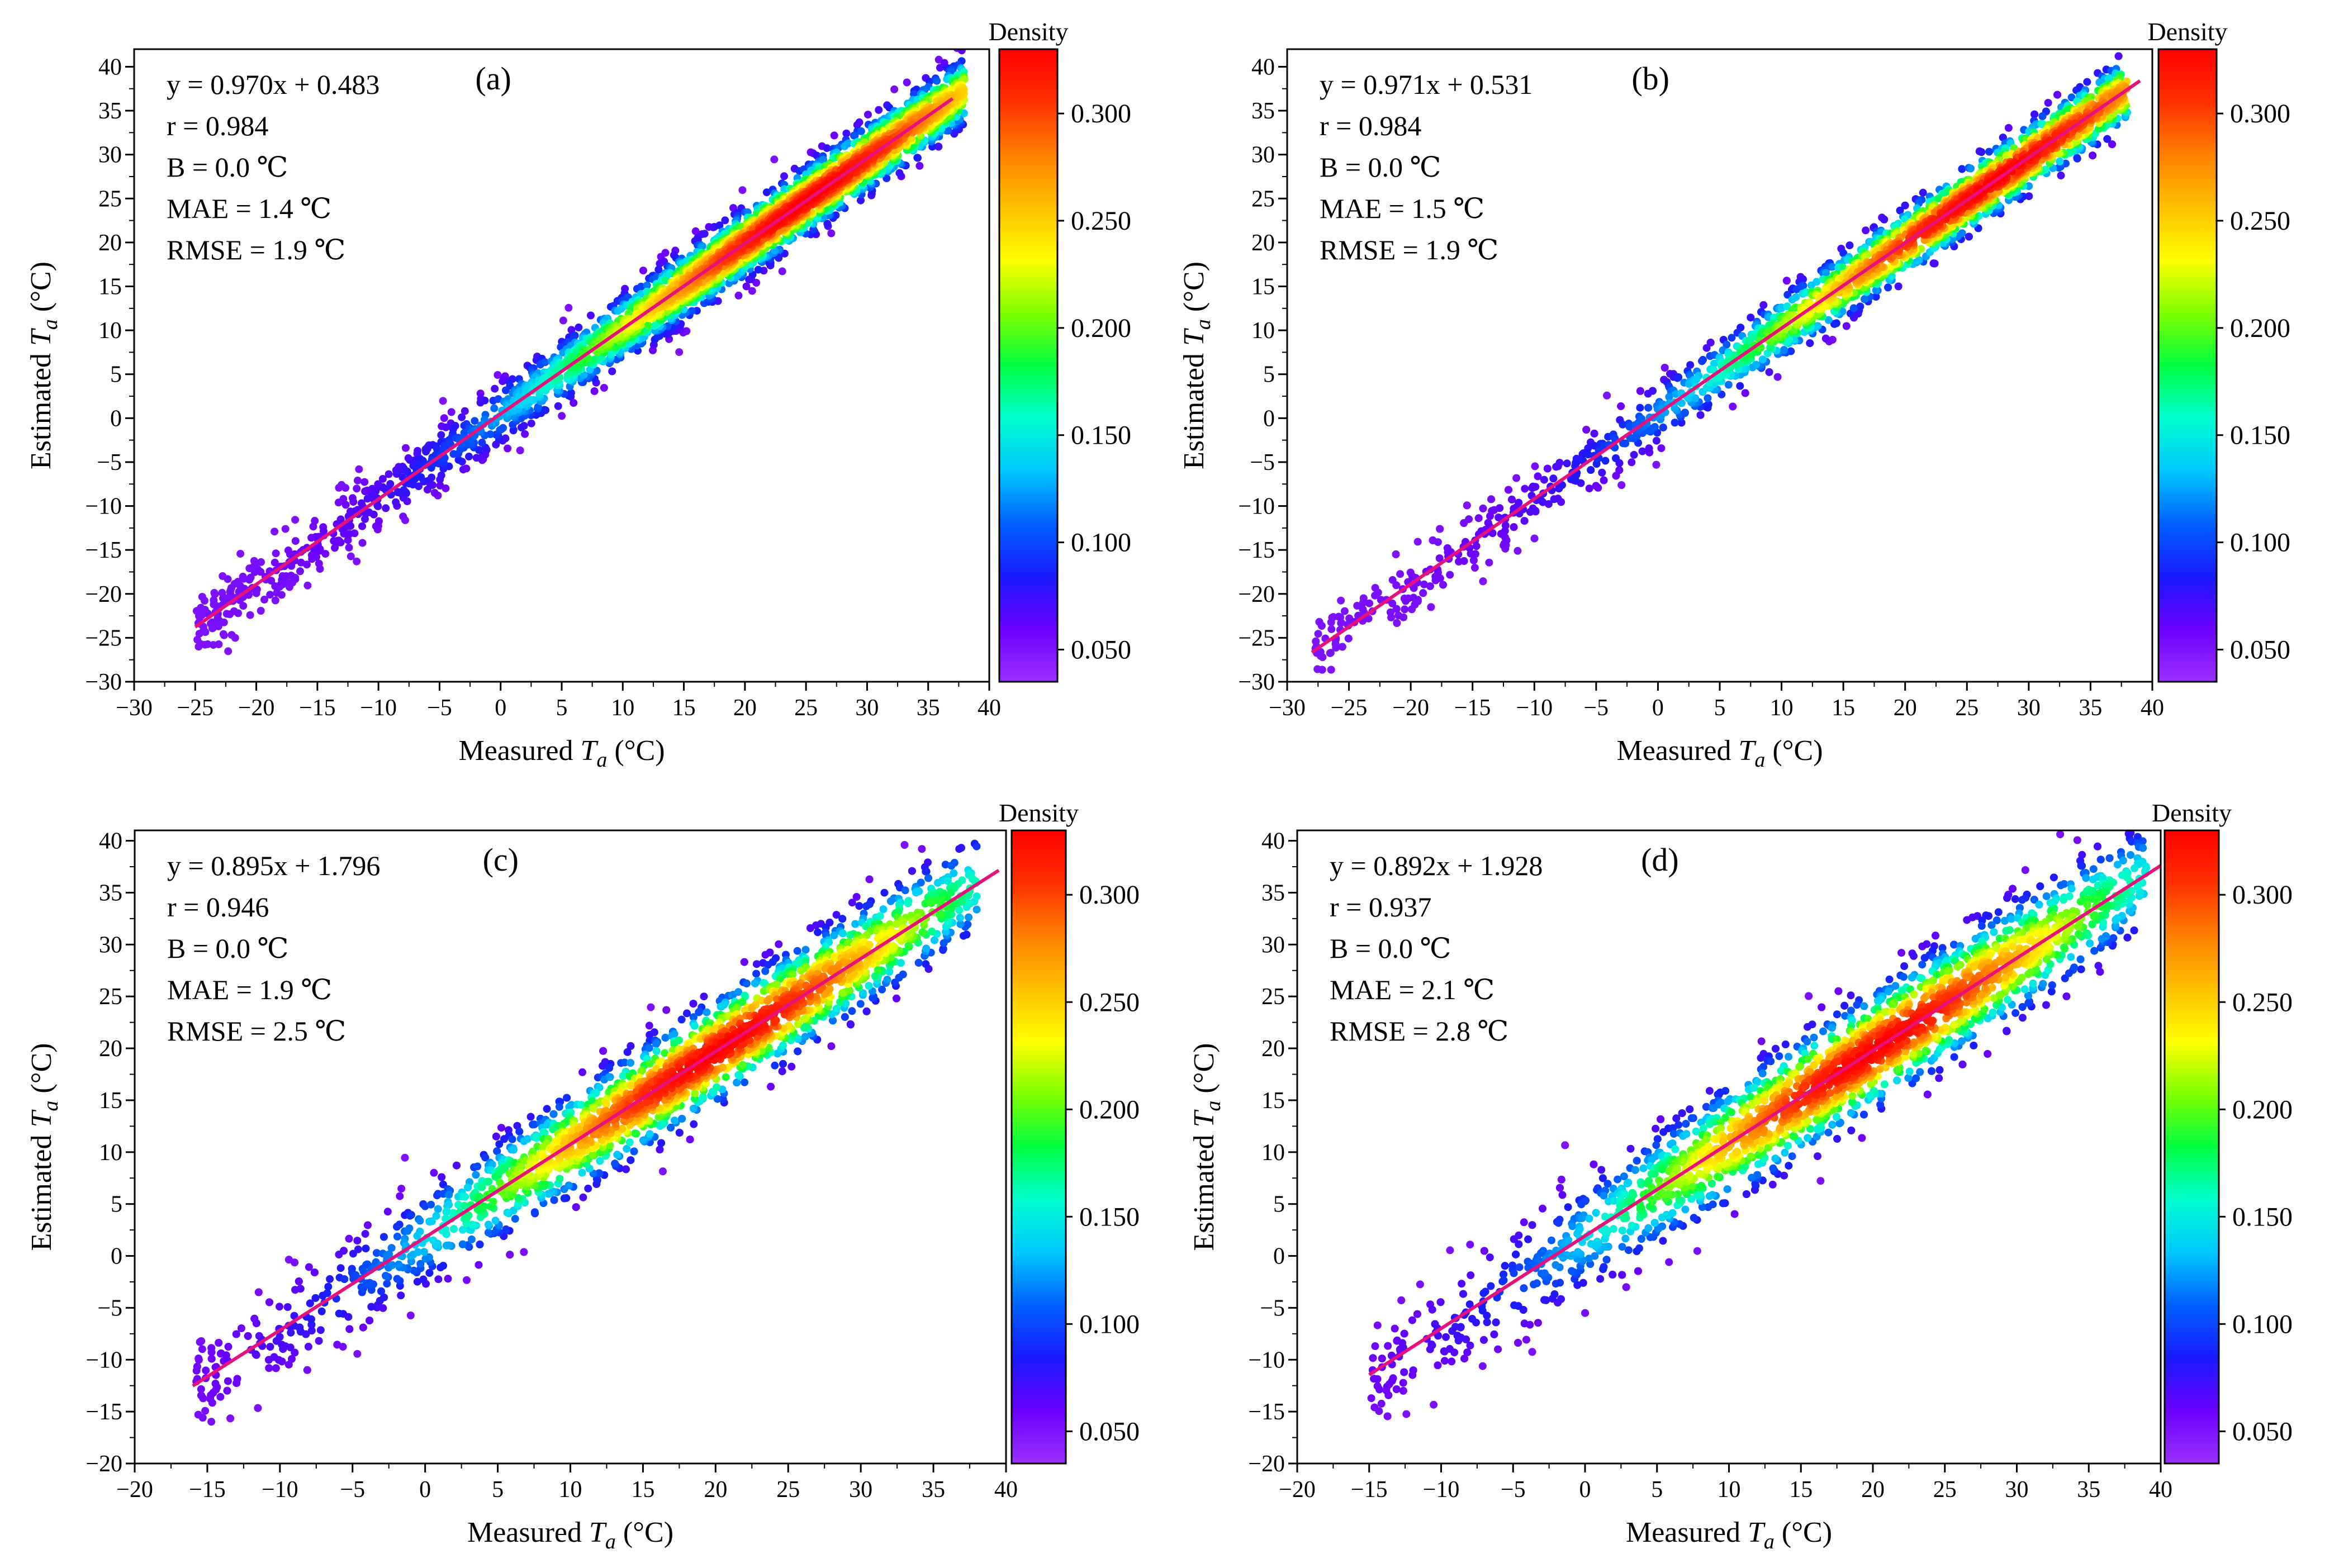 The width and height of the screenshot is (2339, 1568). Describe the element at coordinates (195, 708) in the screenshot. I see `x-tick-label: −25` at that location.